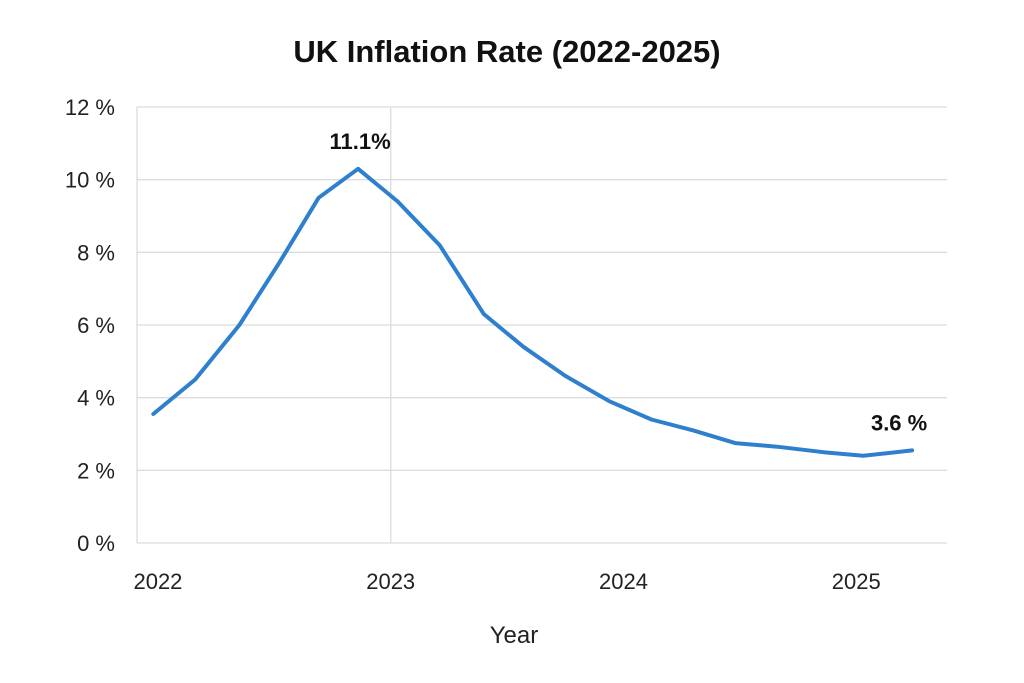 This screenshot has width=1024, height=683. Describe the element at coordinates (96, 252) in the screenshot. I see `y-tick-label: 8 %` at that location.